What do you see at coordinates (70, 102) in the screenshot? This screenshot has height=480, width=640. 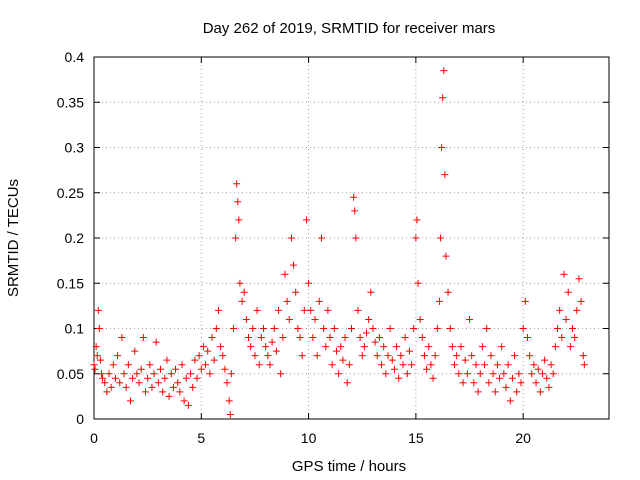 I see `y-tick-label: 0.35` at bounding box center [70, 102].